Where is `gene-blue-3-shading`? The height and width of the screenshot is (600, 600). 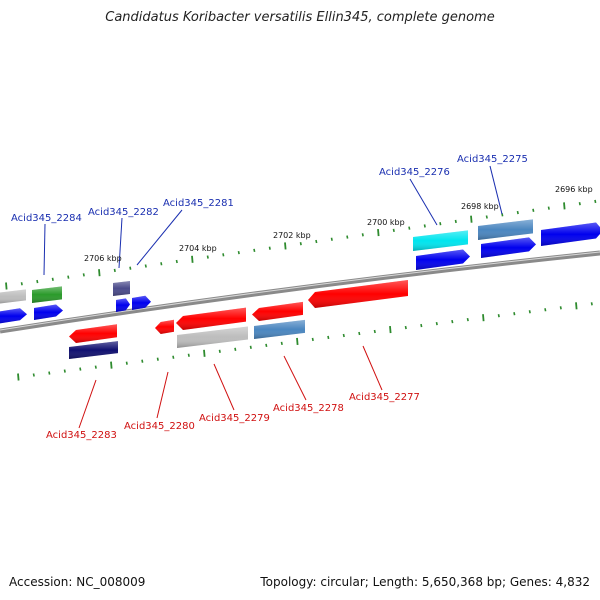
gene-blue-3-shading is located at coordinates (123, 305).